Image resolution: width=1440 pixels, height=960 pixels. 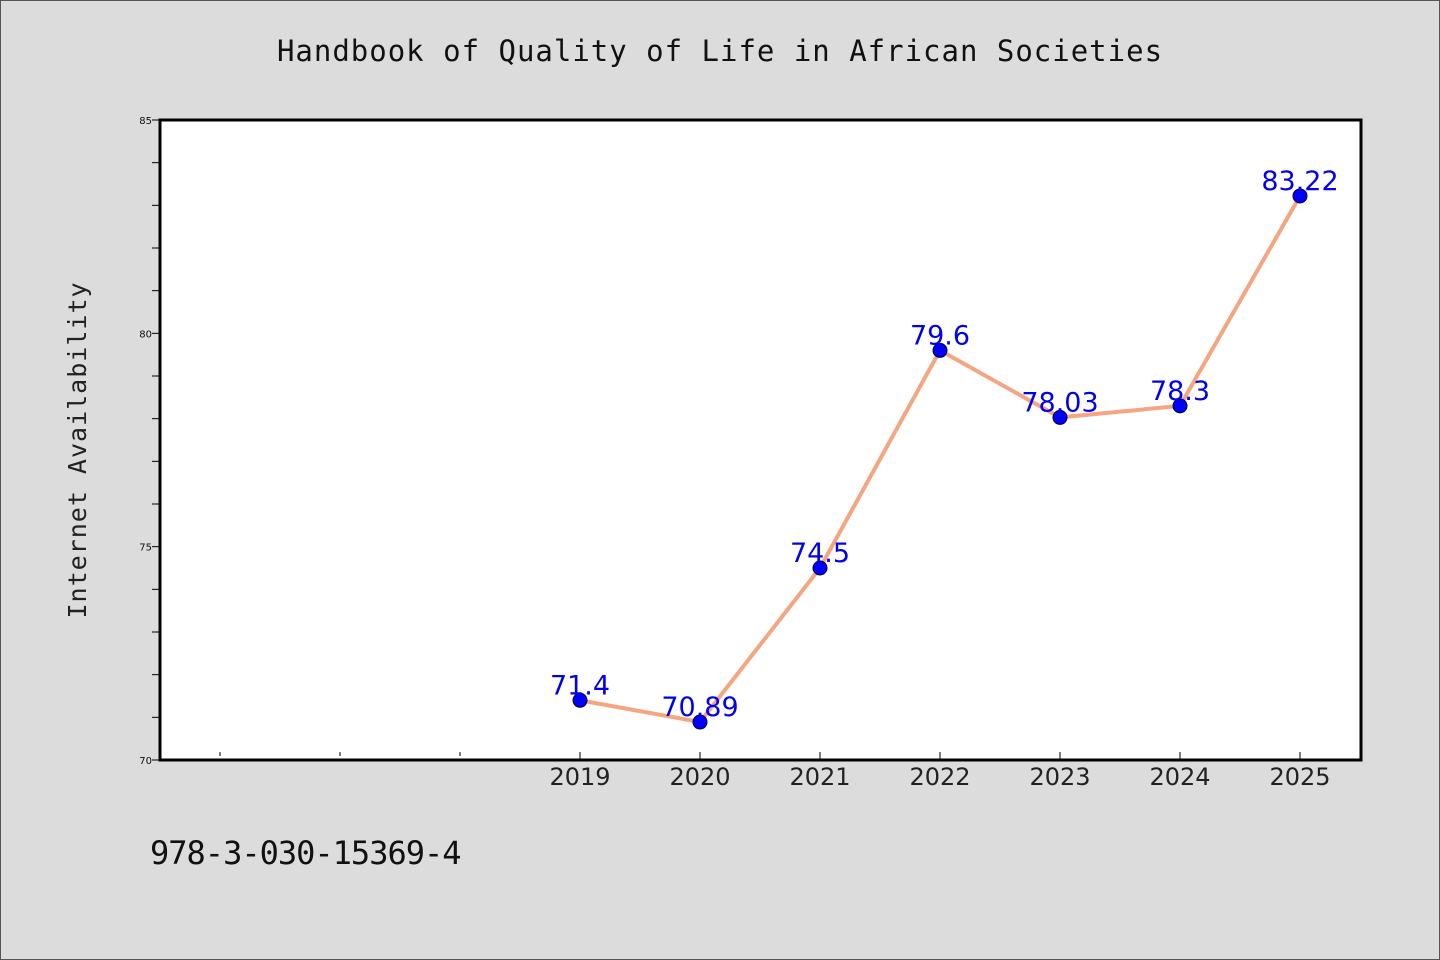 What do you see at coordinates (775, 771) in the screenshot?
I see `x-axis: 2019 2020 2021 2022 2023 2024 2025` at bounding box center [775, 771].